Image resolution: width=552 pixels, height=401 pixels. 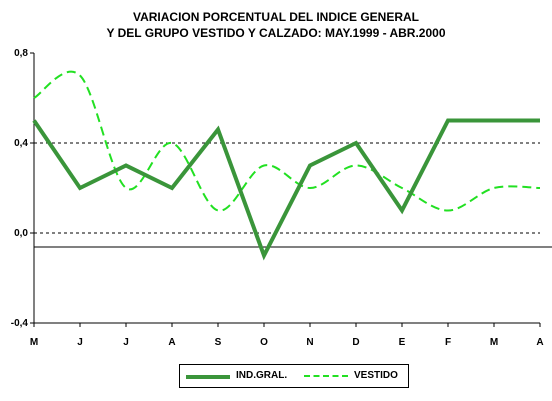 What do you see at coordinates (171, 342) in the screenshot?
I see `x-tick-label-3: A` at bounding box center [171, 342].